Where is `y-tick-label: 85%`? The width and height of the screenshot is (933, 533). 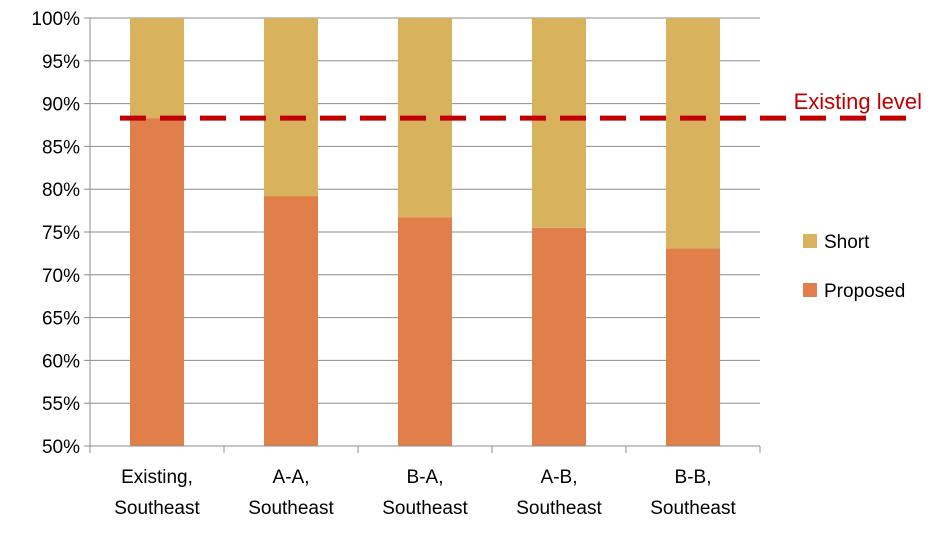
y-tick-label: 85% is located at coordinates (61, 147).